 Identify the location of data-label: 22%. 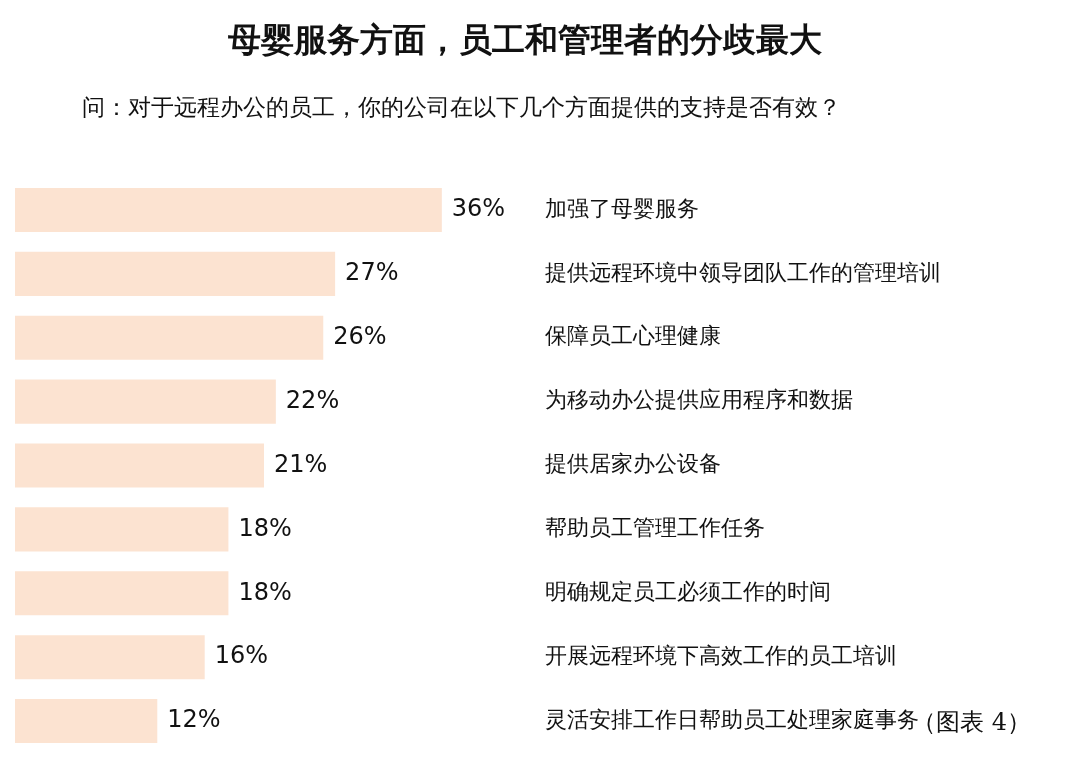
(312, 399).